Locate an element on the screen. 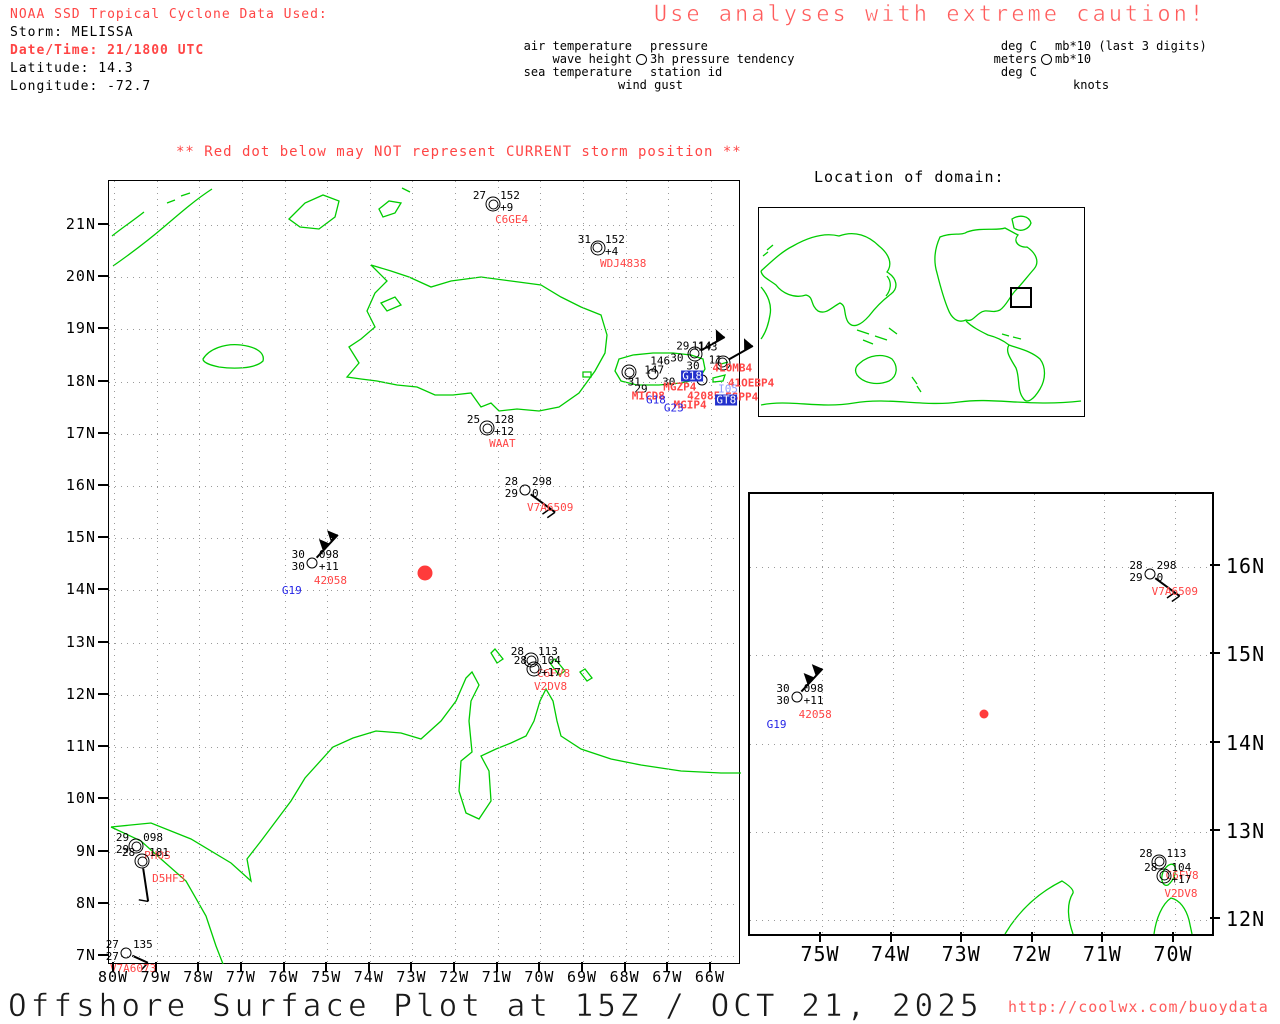  station-pressure: 298 is located at coordinates (1166, 566).